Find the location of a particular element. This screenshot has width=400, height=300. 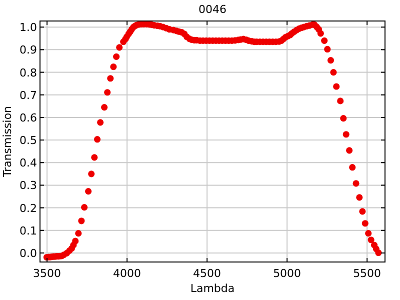

x-tick-label: 5500 is located at coordinates (367, 273).